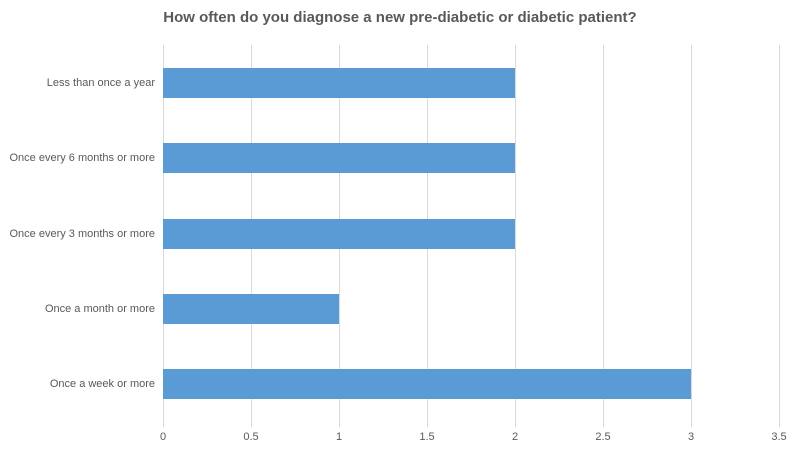 The image size is (800, 451). What do you see at coordinates (779, 437) in the screenshot?
I see `x-axis-tick-label: 3.5` at bounding box center [779, 437].